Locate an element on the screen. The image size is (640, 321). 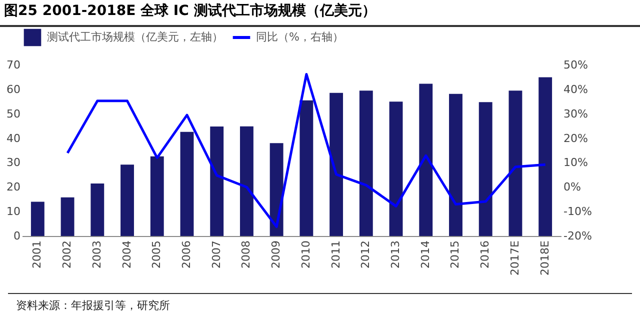
x-tick-label: 2015 is located at coordinates (455, 254).